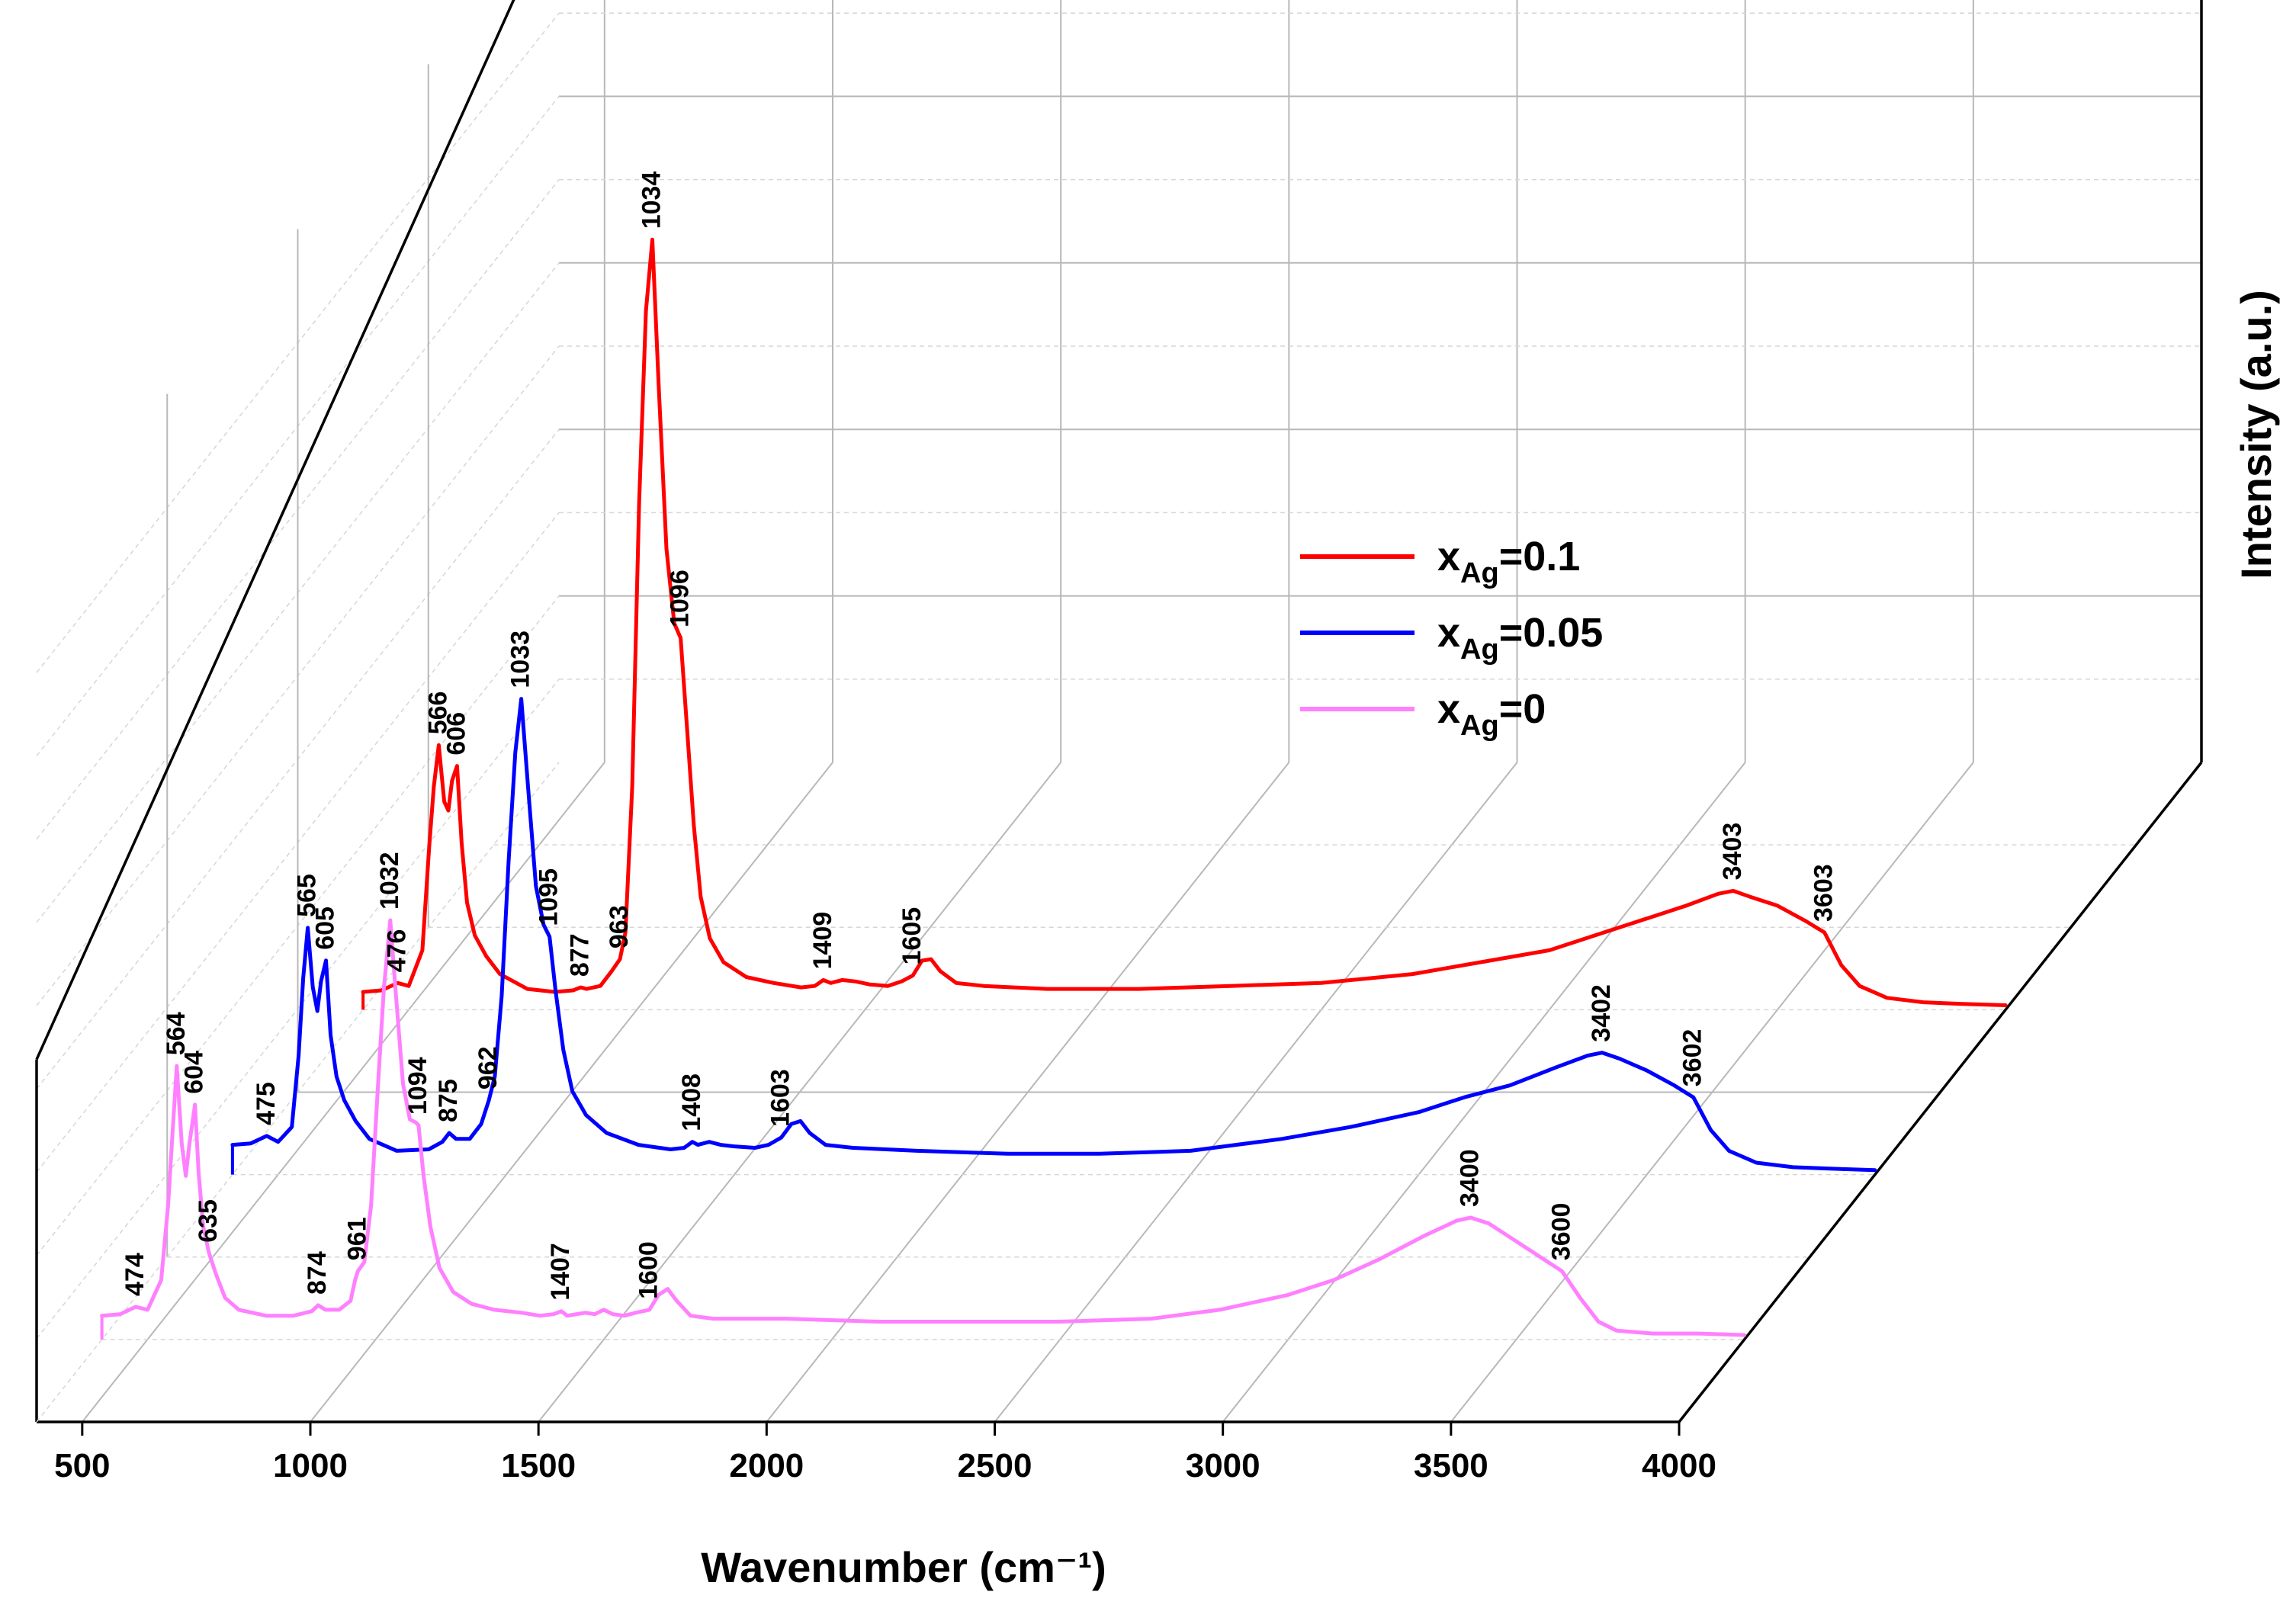  I want to click on peak-label: 1032, so click(389, 881).